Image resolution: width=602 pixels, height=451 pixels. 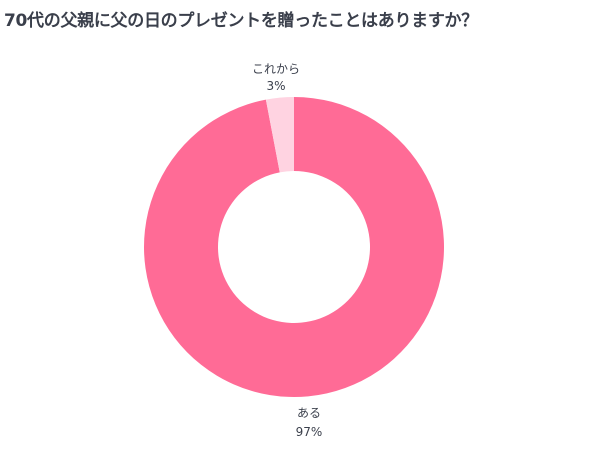 I want to click on slice-label-are: ある, so click(x=309, y=413).